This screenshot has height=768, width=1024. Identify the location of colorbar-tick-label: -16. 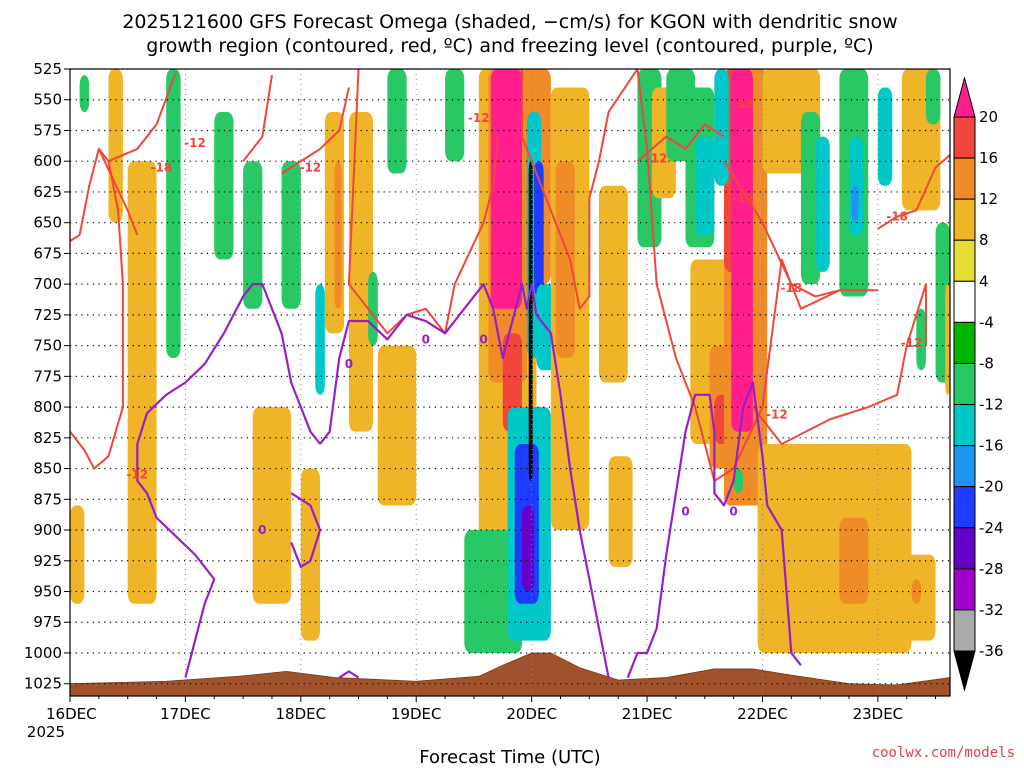
(991, 446).